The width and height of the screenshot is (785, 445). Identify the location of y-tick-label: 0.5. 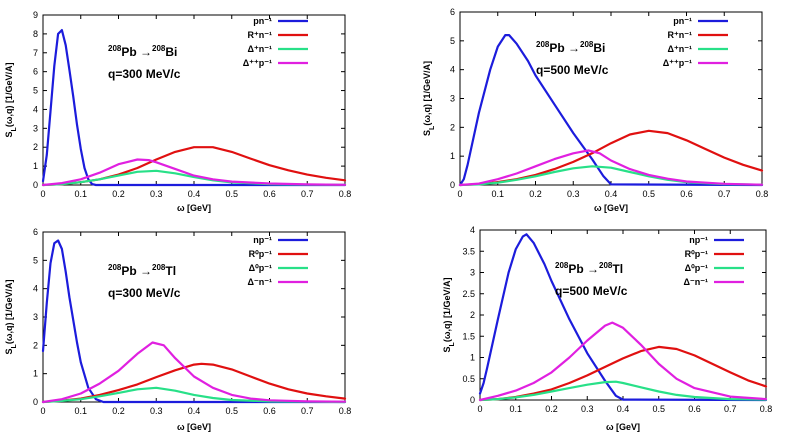
(468, 379).